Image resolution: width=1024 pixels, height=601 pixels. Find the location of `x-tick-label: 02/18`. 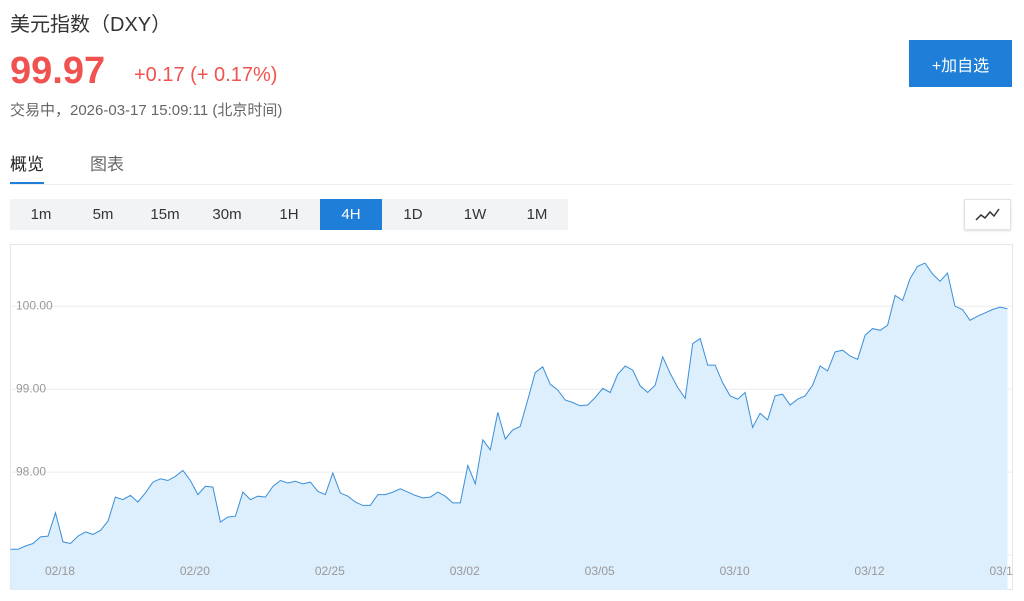

x-tick-label: 02/18 is located at coordinates (60, 571).